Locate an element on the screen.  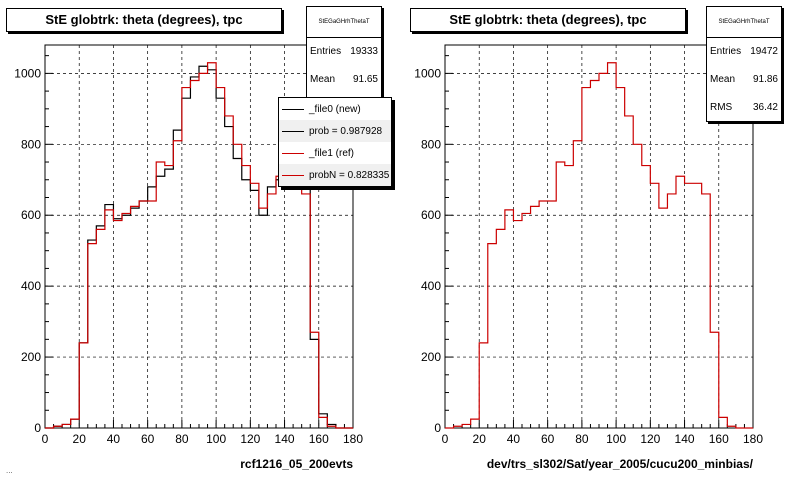
stats-label: RMS is located at coordinates (721, 107).